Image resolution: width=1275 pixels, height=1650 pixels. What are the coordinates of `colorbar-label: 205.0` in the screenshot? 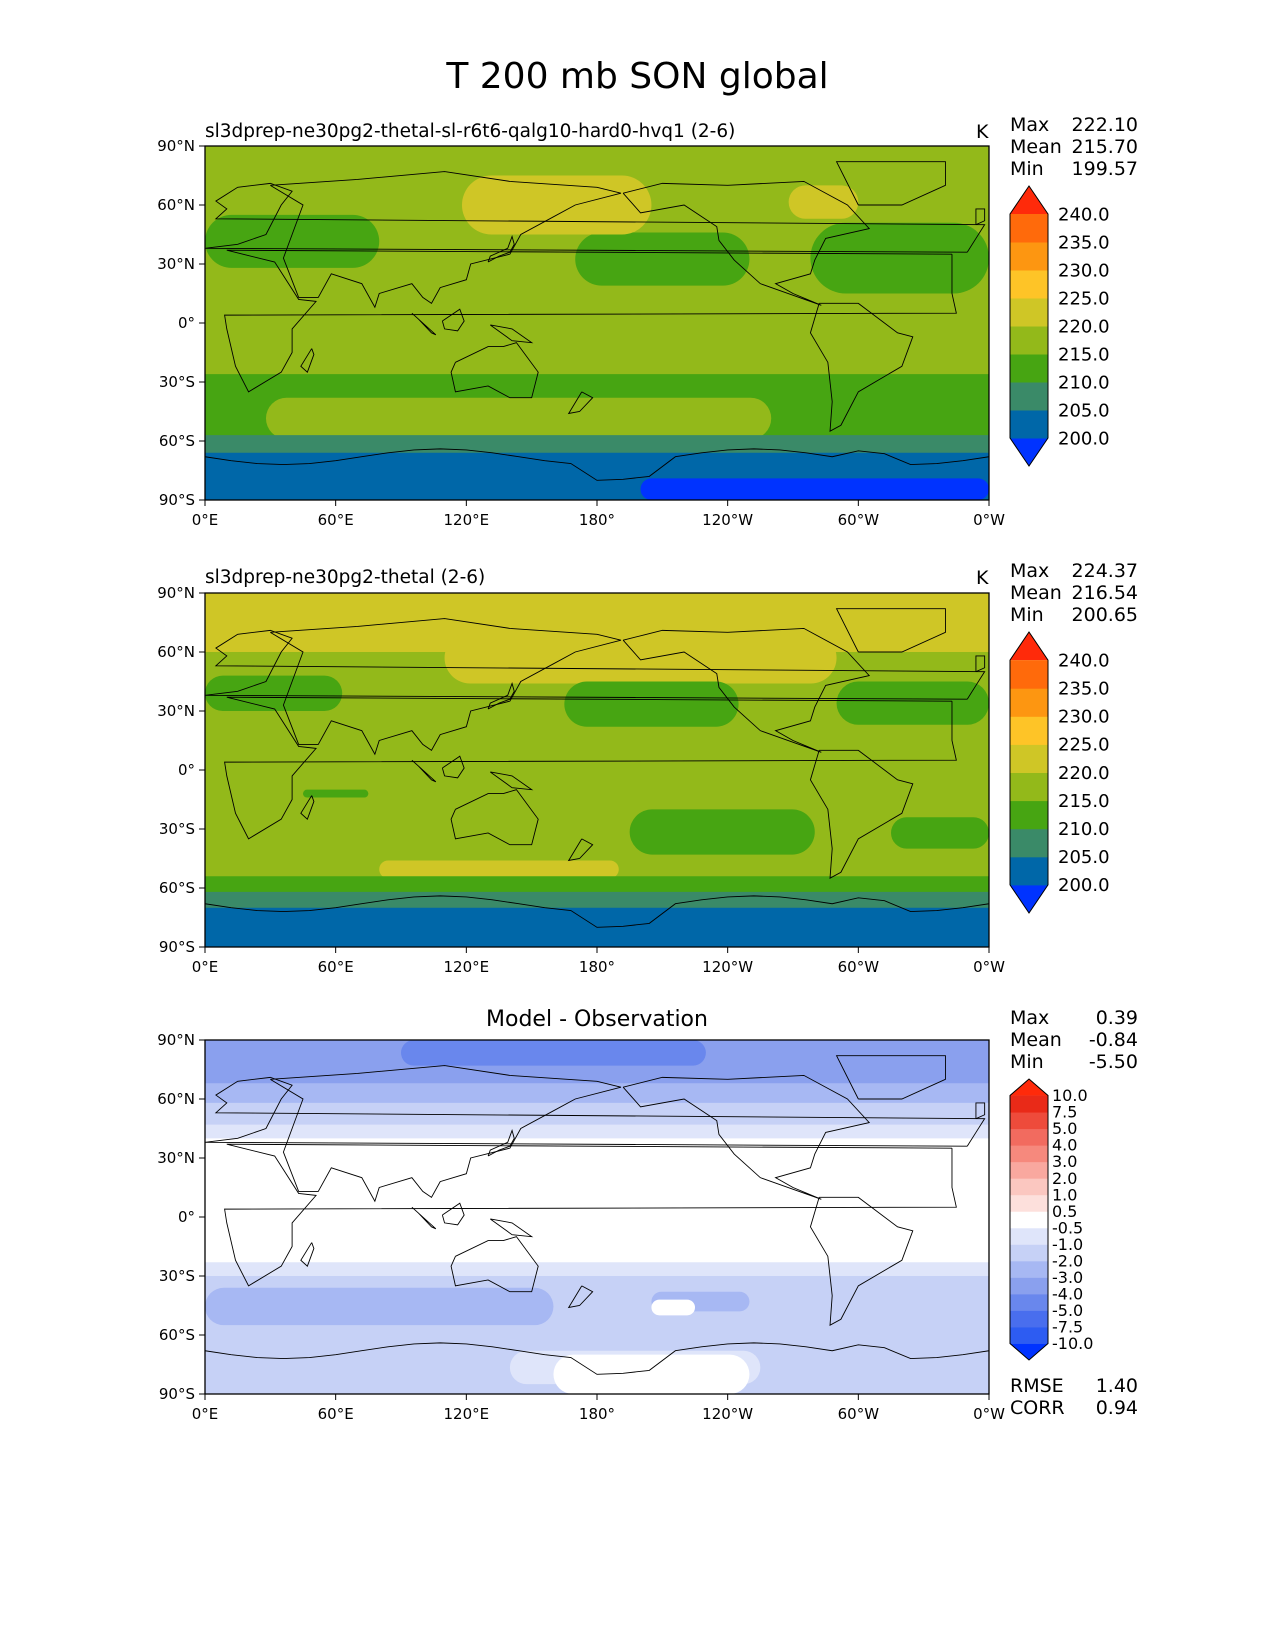 It's located at (1084, 410).